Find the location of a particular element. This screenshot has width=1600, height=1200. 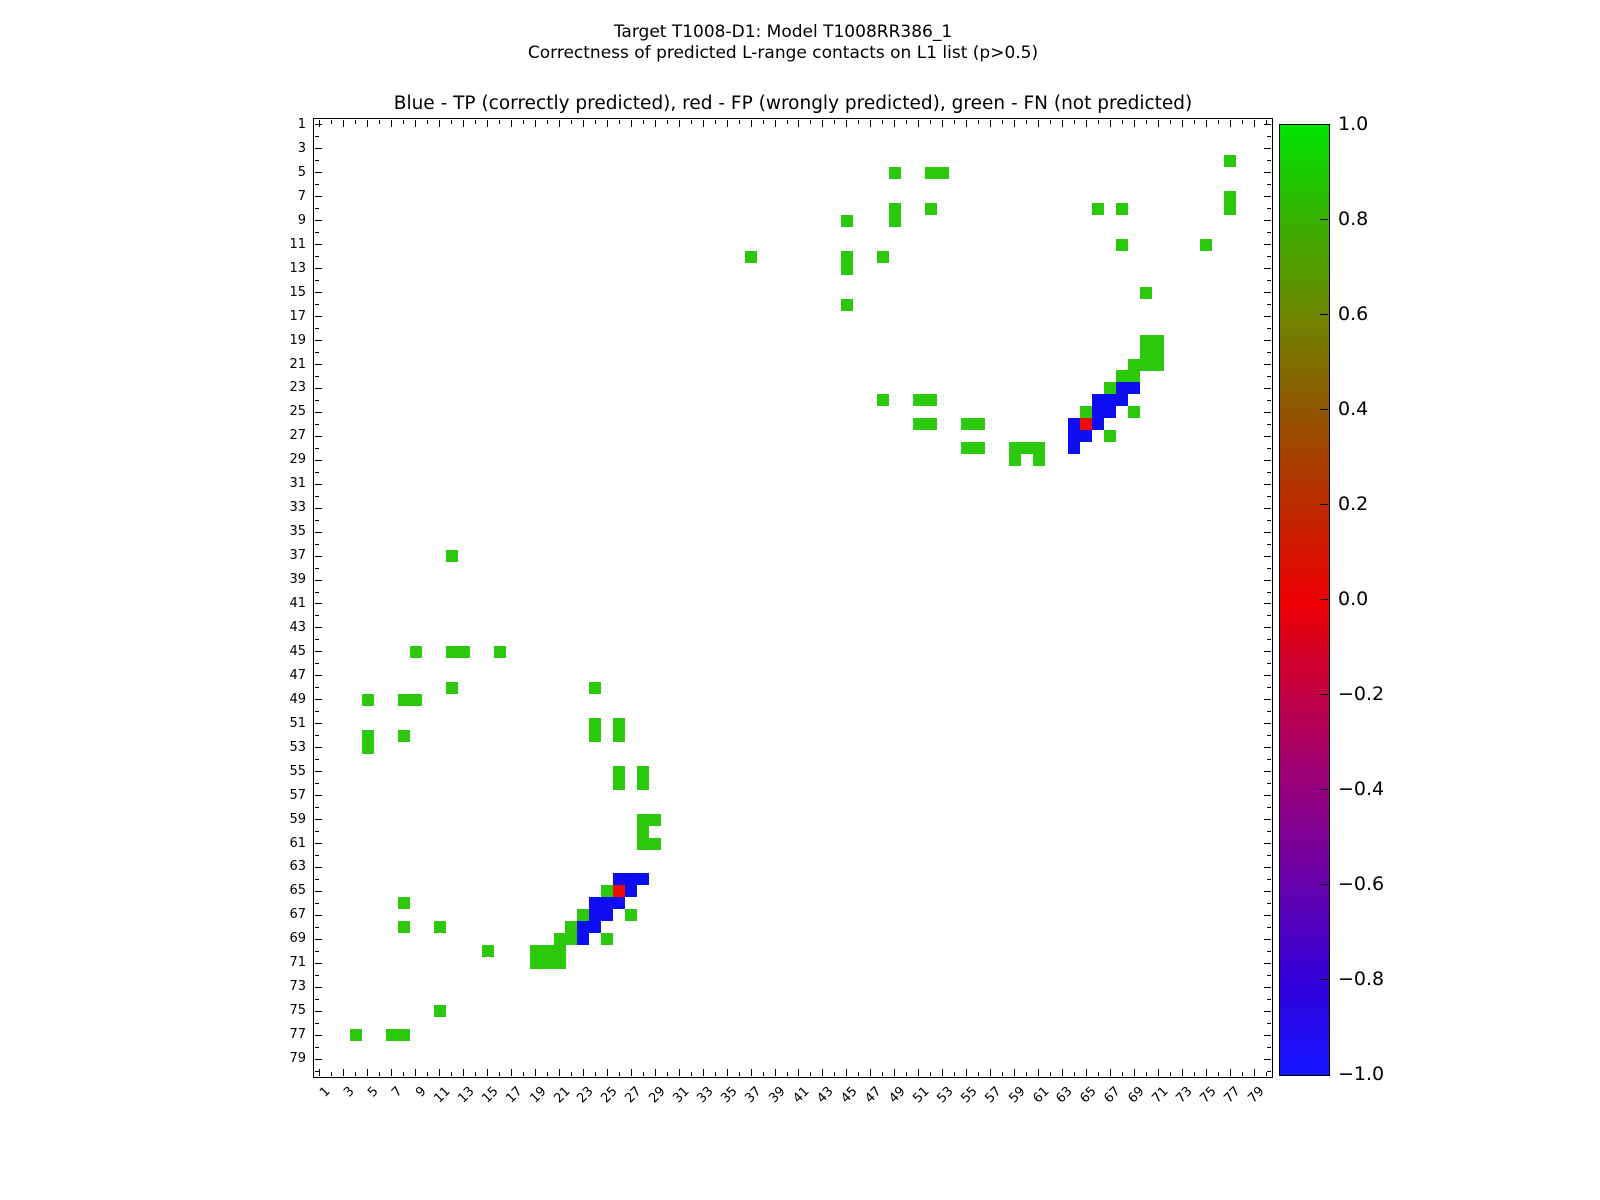

contact-cell-fp is located at coordinates (619, 891).